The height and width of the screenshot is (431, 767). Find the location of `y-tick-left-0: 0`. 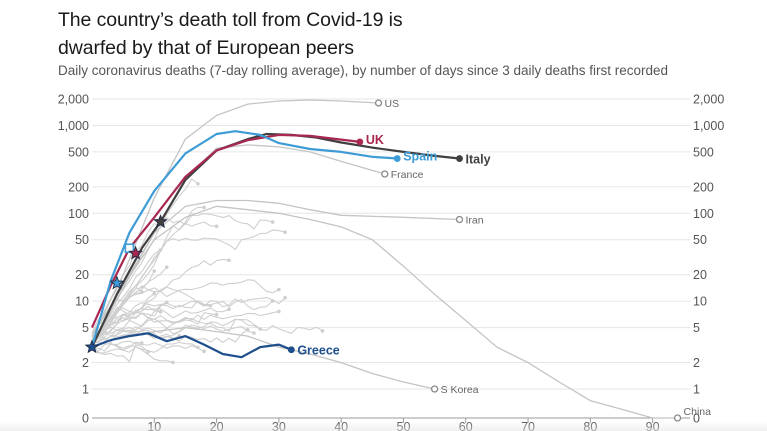

y-tick-left-0: 0 is located at coordinates (85, 419).